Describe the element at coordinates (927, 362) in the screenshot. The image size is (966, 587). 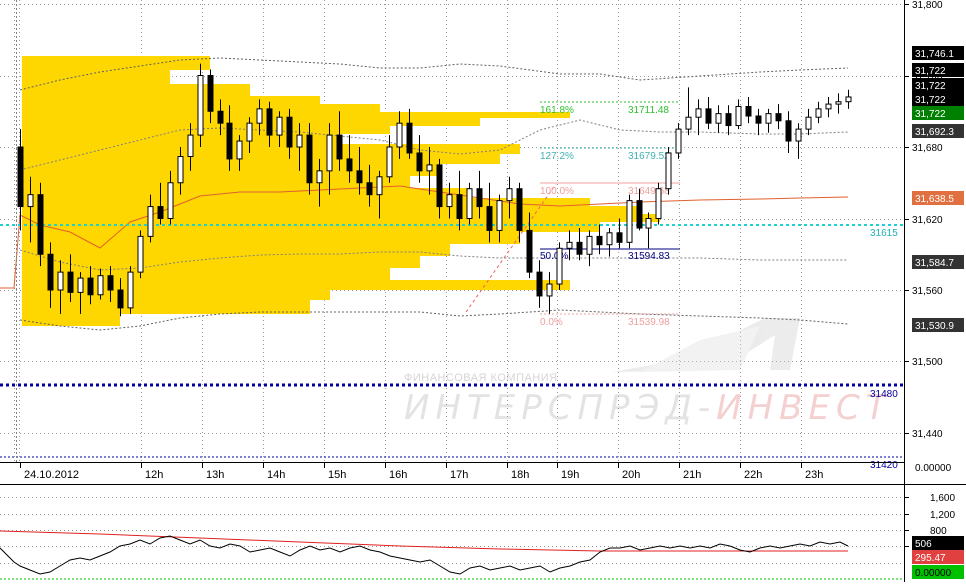
I see `price-tick-label: 31,500` at that location.